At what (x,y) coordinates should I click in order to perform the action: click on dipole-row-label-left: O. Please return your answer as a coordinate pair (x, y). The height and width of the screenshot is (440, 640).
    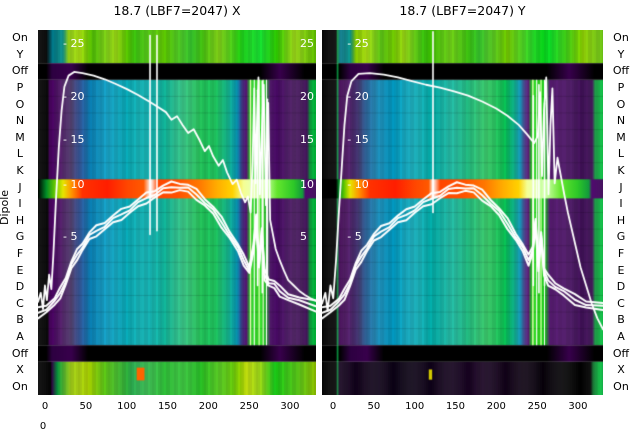
    Looking at the image, I should click on (20, 104).